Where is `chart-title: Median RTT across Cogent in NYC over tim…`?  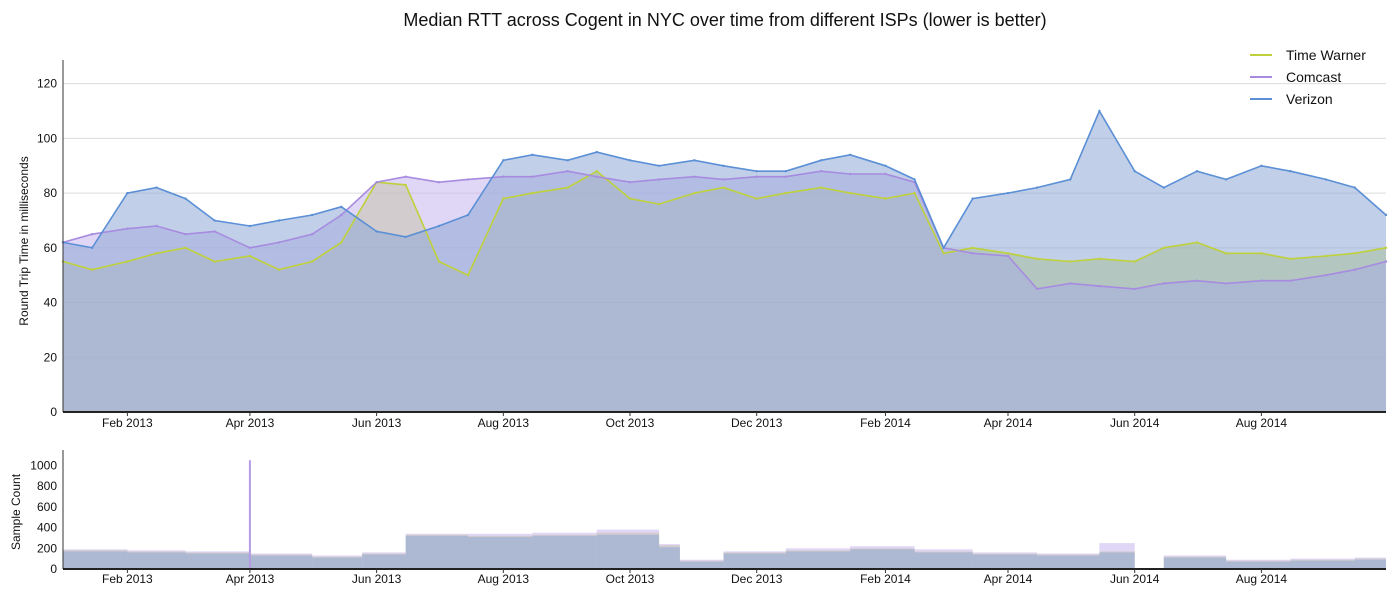
chart-title: Median RTT across Cogent in NYC over tim… is located at coordinates (725, 20).